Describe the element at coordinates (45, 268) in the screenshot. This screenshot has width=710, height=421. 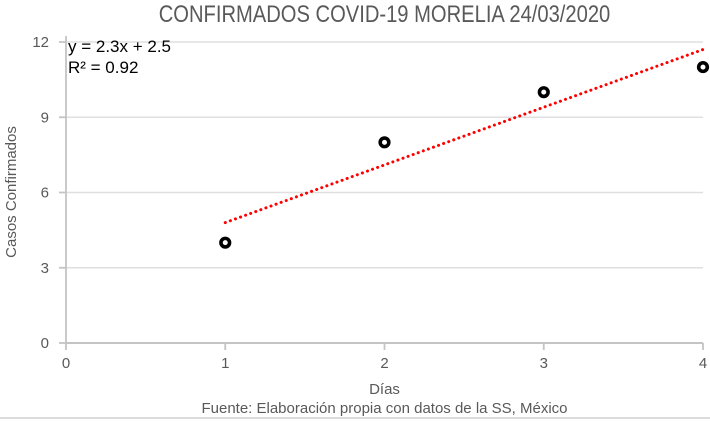
I see `y-tick-label: 3` at that location.